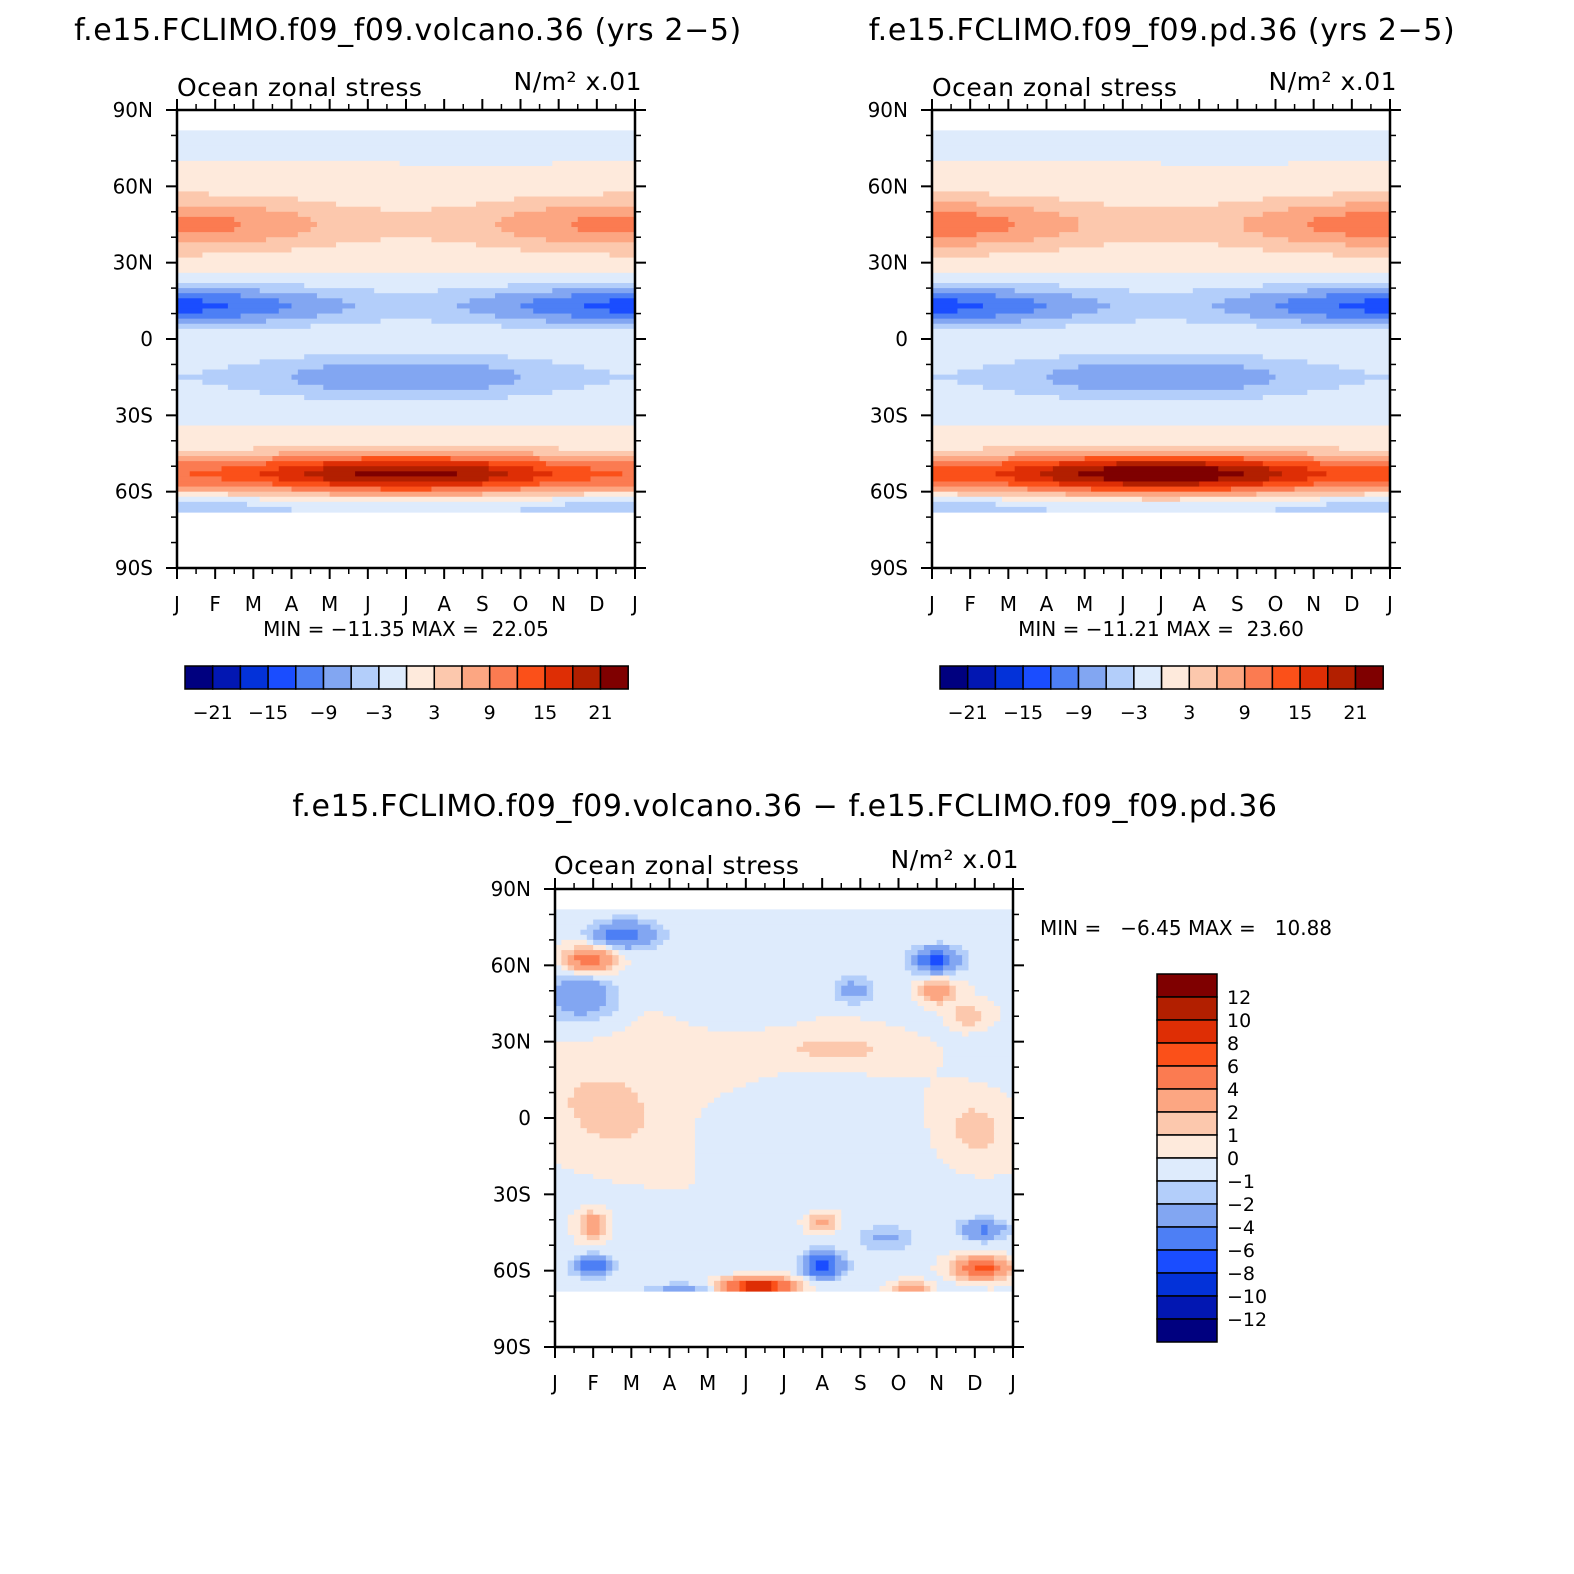 The width and height of the screenshot is (1574, 1574). I want to click on colorbar-label: 3, so click(1189, 713).